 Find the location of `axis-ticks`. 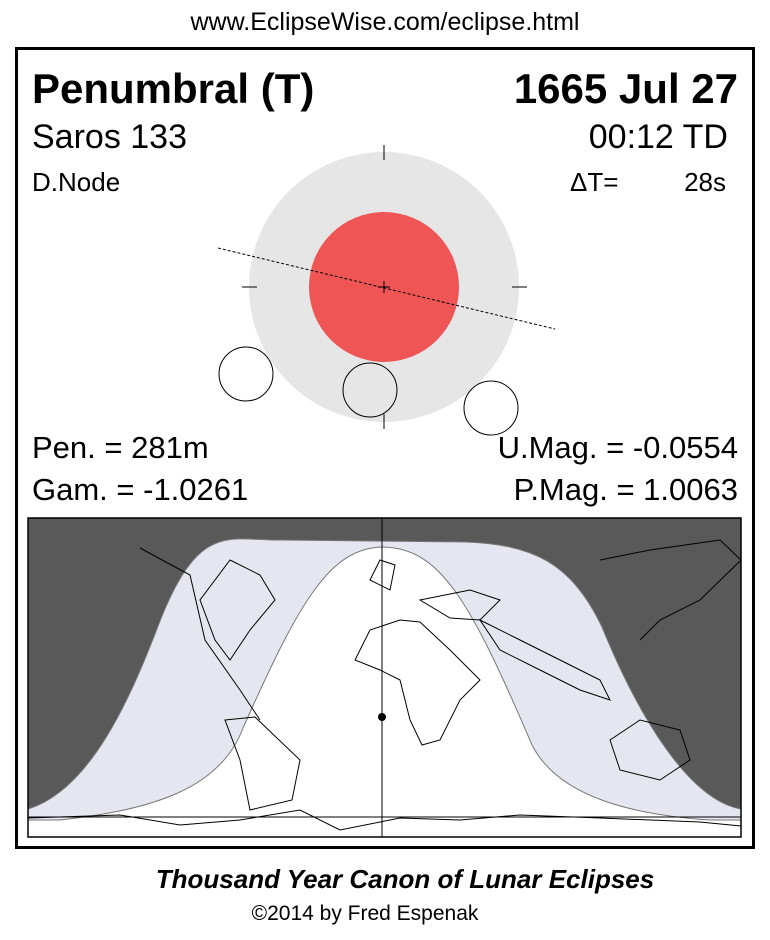

axis-ticks is located at coordinates (384, 287).